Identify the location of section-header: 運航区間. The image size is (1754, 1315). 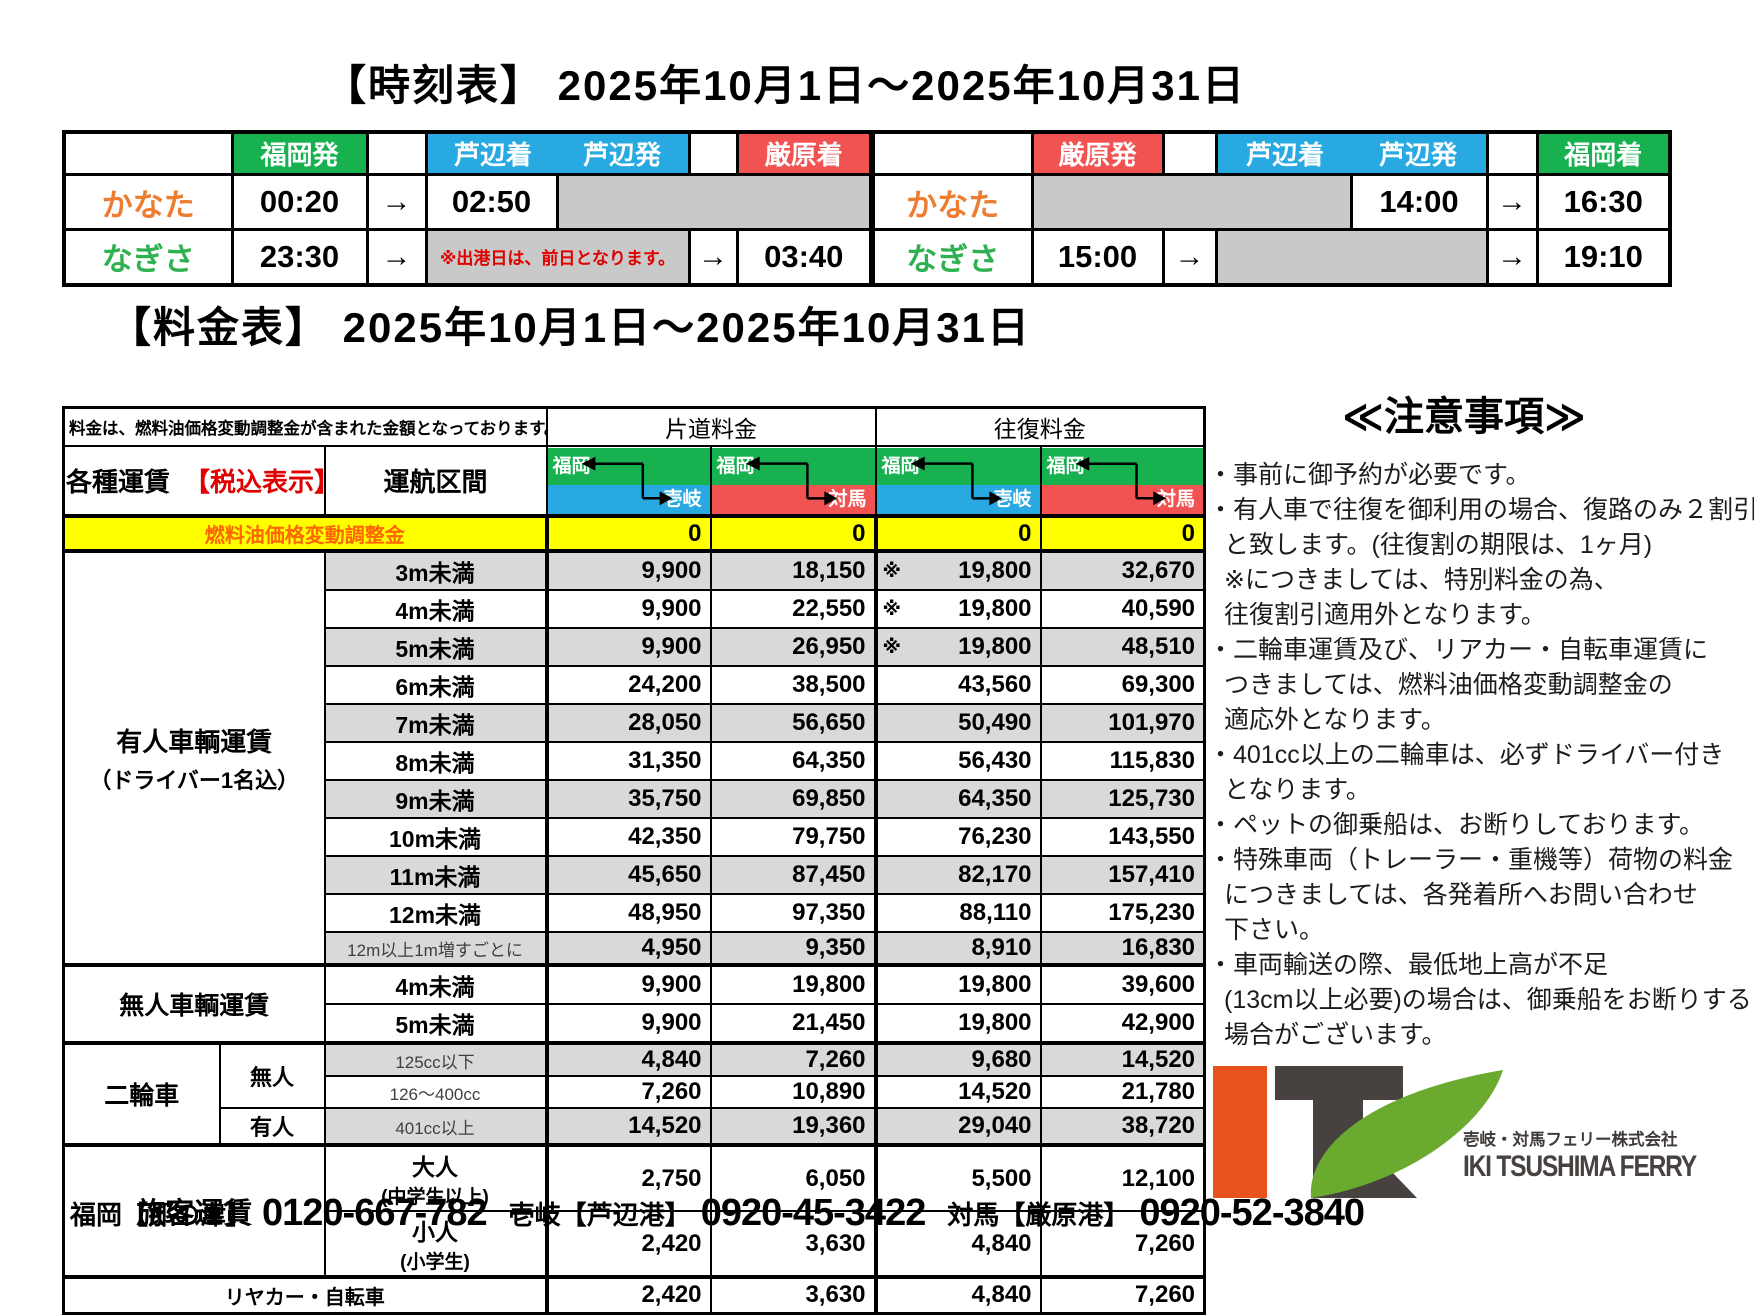
(435, 481).